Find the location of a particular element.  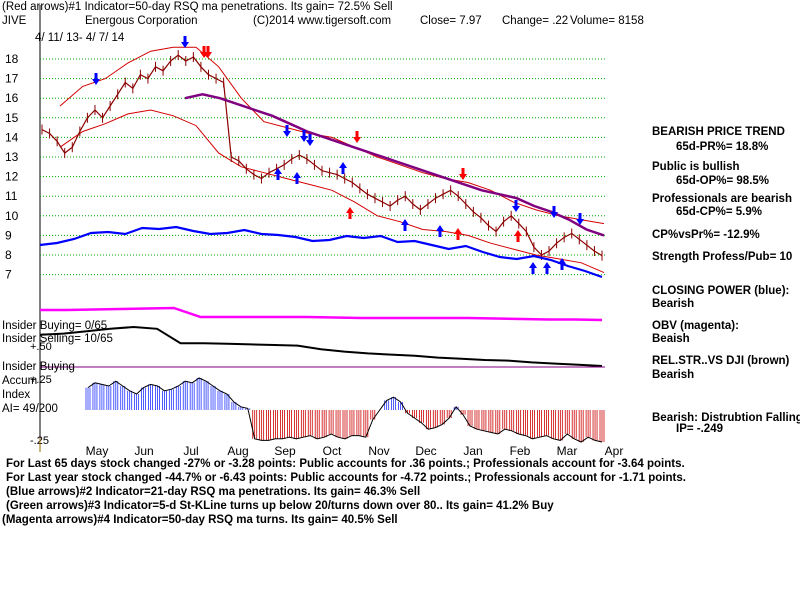

cp-value: 65d-CP%= 5.9% is located at coordinates (719, 212).